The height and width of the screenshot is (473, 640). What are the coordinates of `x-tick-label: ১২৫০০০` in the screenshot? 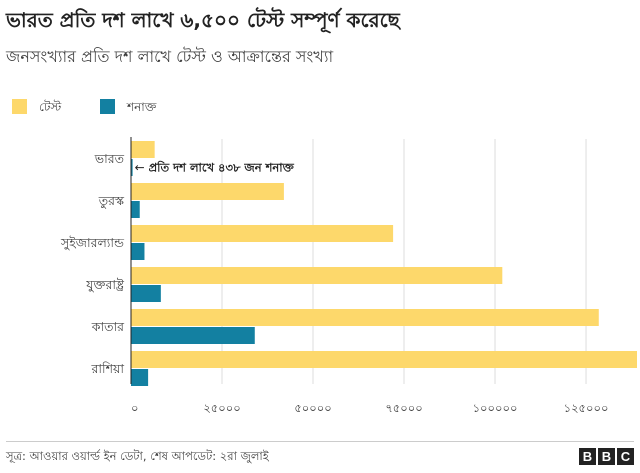 It's located at (586, 408).